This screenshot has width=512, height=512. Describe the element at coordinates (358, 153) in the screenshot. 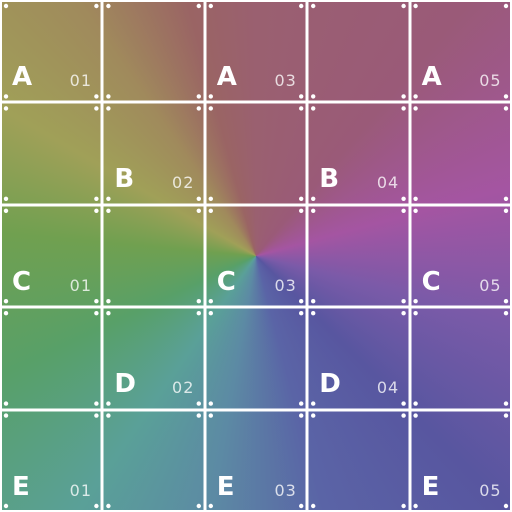

I see `grid-cell: B 04` at that location.